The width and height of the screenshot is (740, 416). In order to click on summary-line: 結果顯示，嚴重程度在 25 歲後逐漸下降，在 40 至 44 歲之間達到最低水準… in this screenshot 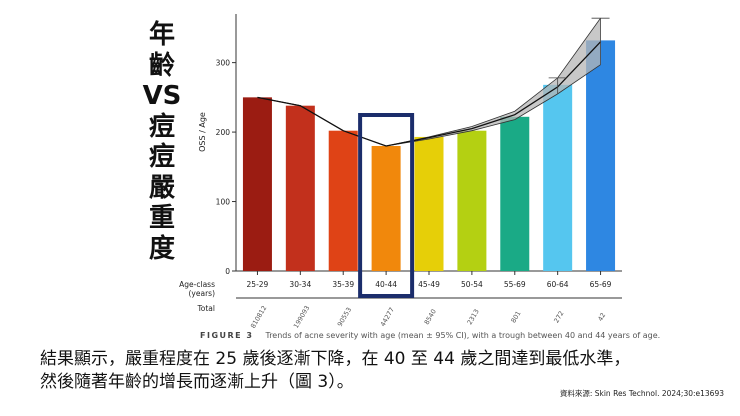, I will do `click(335, 359)`.